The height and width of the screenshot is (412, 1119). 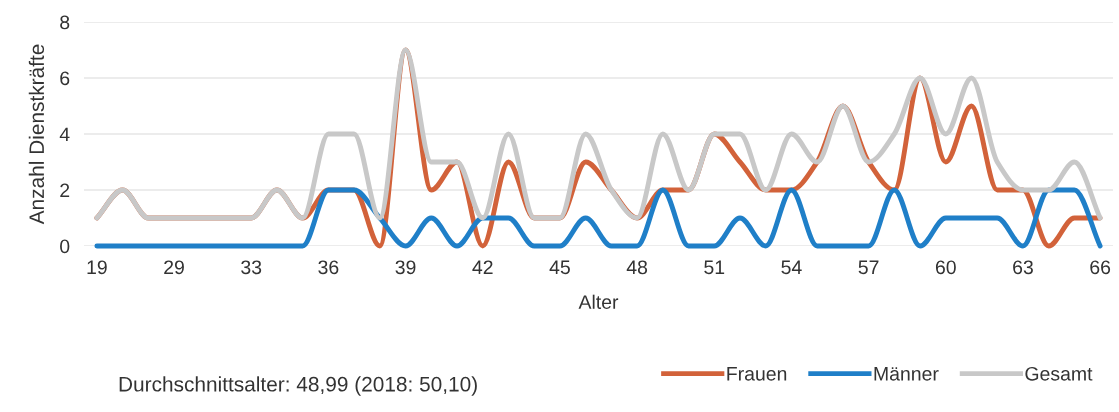 What do you see at coordinates (36, 134) in the screenshot?
I see `y-axis-title: Anzahl Dienstkräfte` at bounding box center [36, 134].